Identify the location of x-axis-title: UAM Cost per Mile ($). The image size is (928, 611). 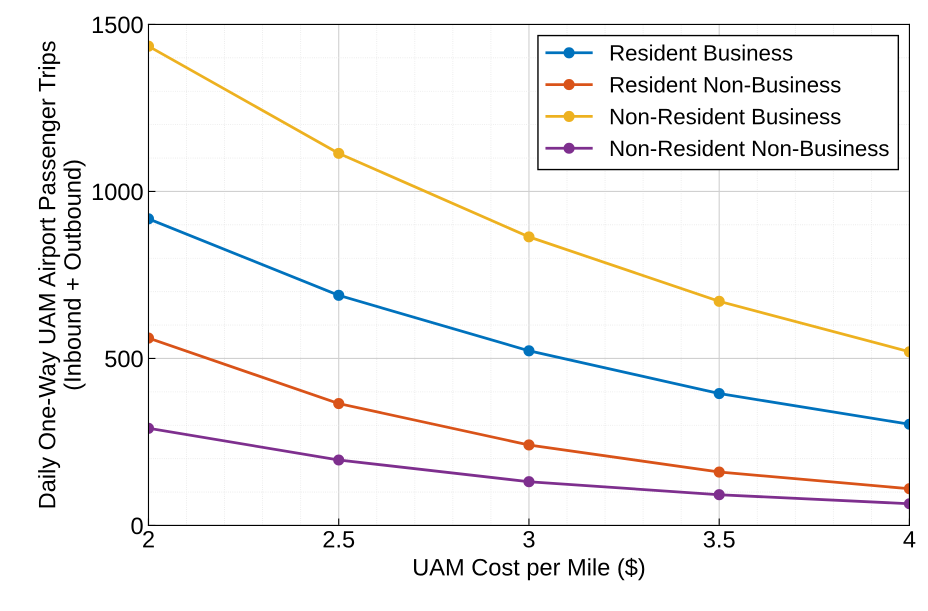
(529, 569).